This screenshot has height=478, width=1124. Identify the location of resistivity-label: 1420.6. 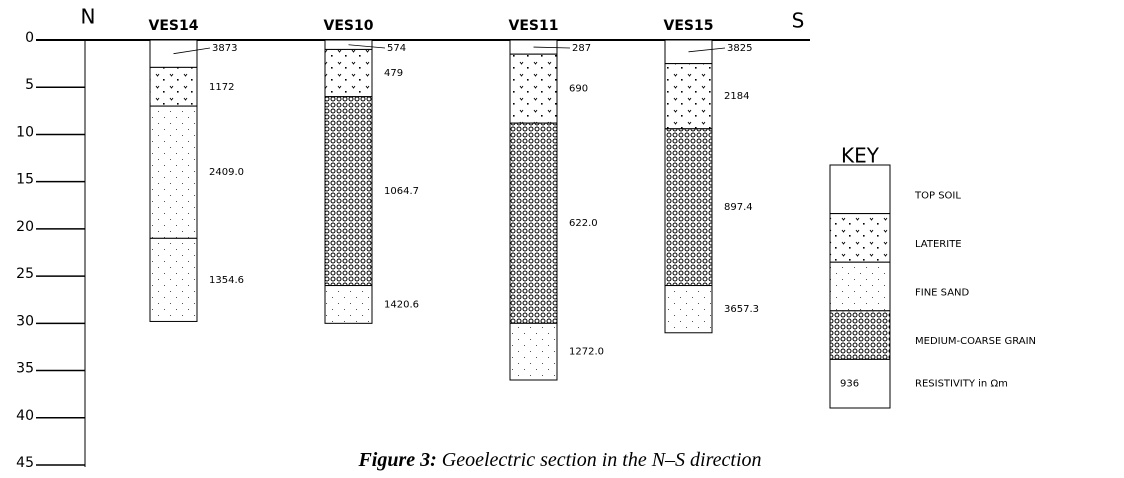
(401, 304).